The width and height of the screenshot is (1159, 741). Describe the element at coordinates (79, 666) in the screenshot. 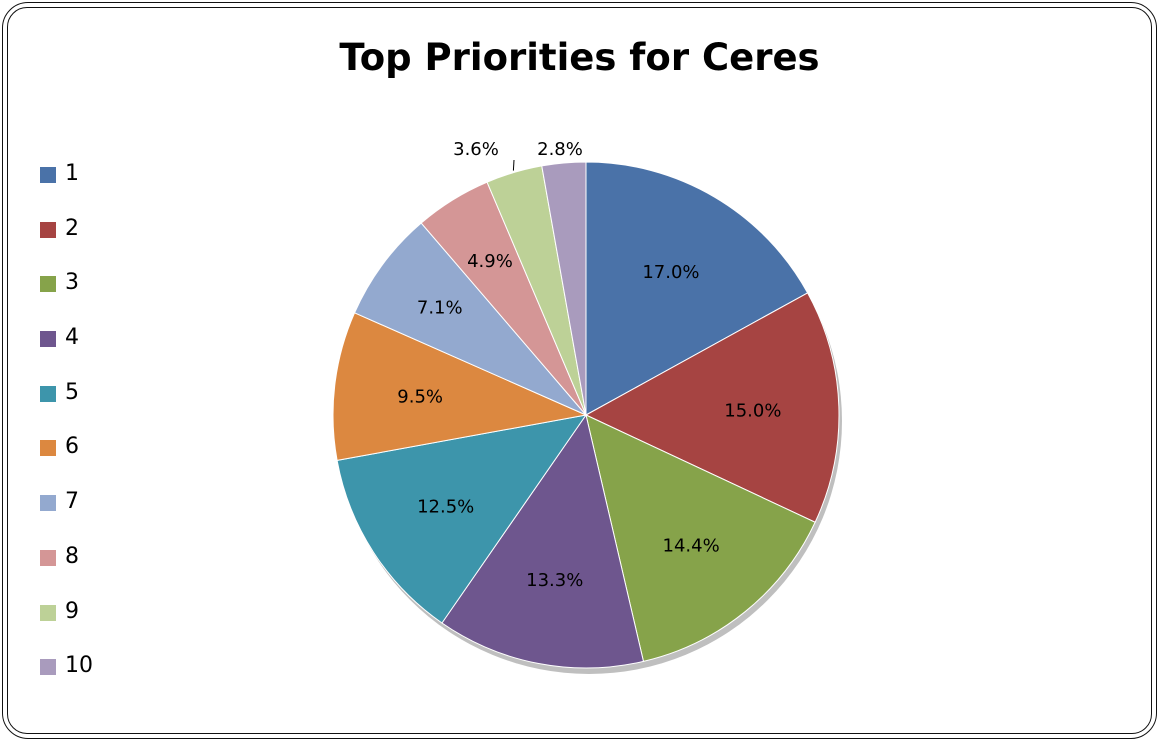

I see `legend-label-10: 10` at that location.